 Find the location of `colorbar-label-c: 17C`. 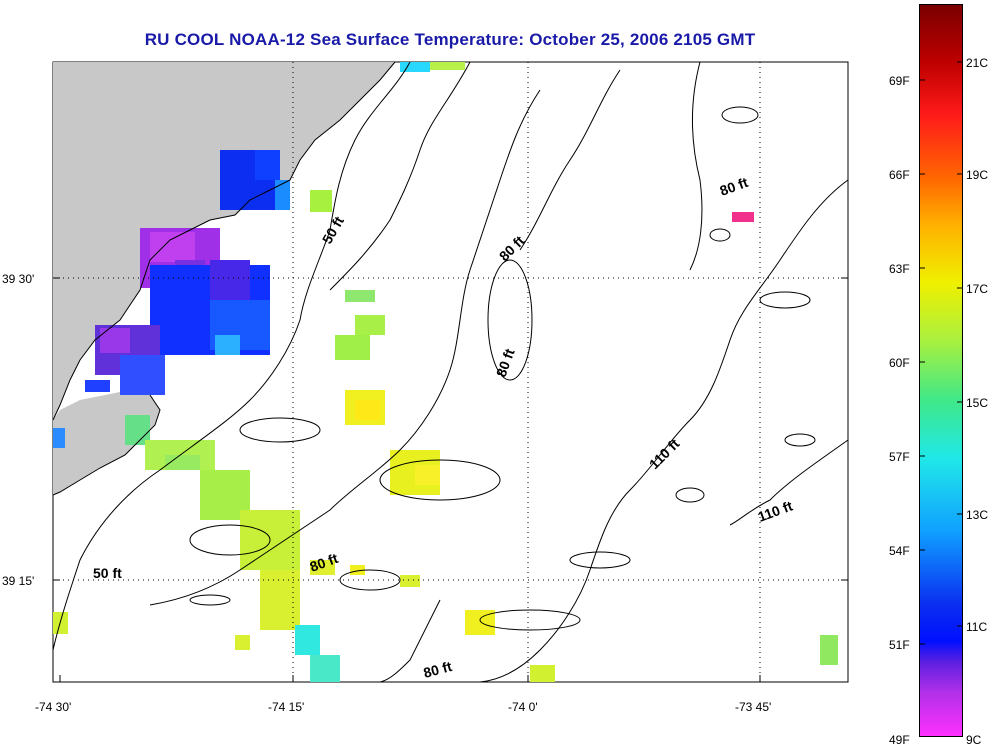

colorbar-label-c: 17C is located at coordinates (977, 289).